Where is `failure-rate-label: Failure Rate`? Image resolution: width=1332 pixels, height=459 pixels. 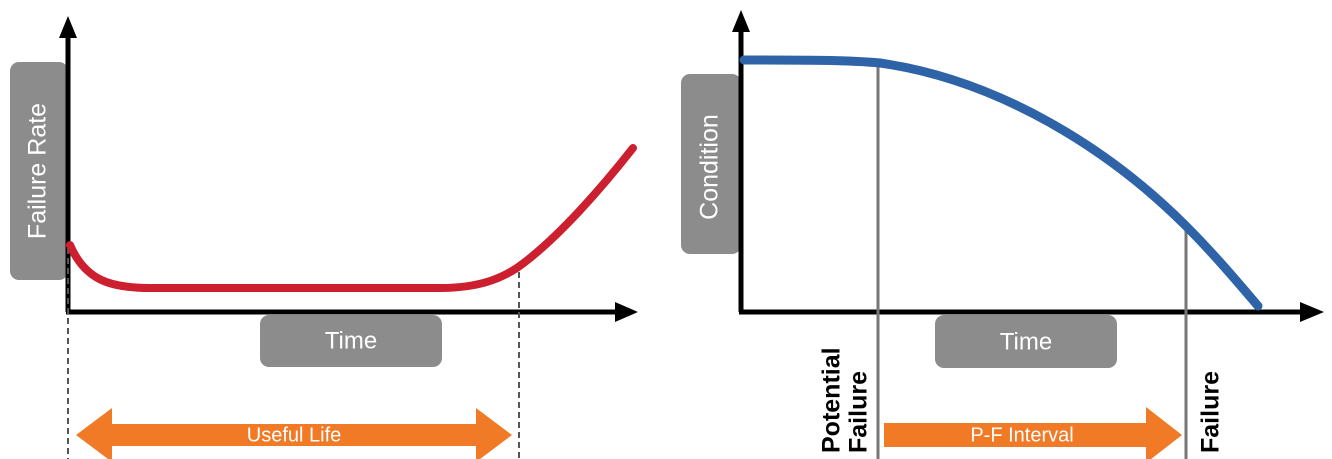
failure-rate-label: Failure Rate is located at coordinates (38, 171).